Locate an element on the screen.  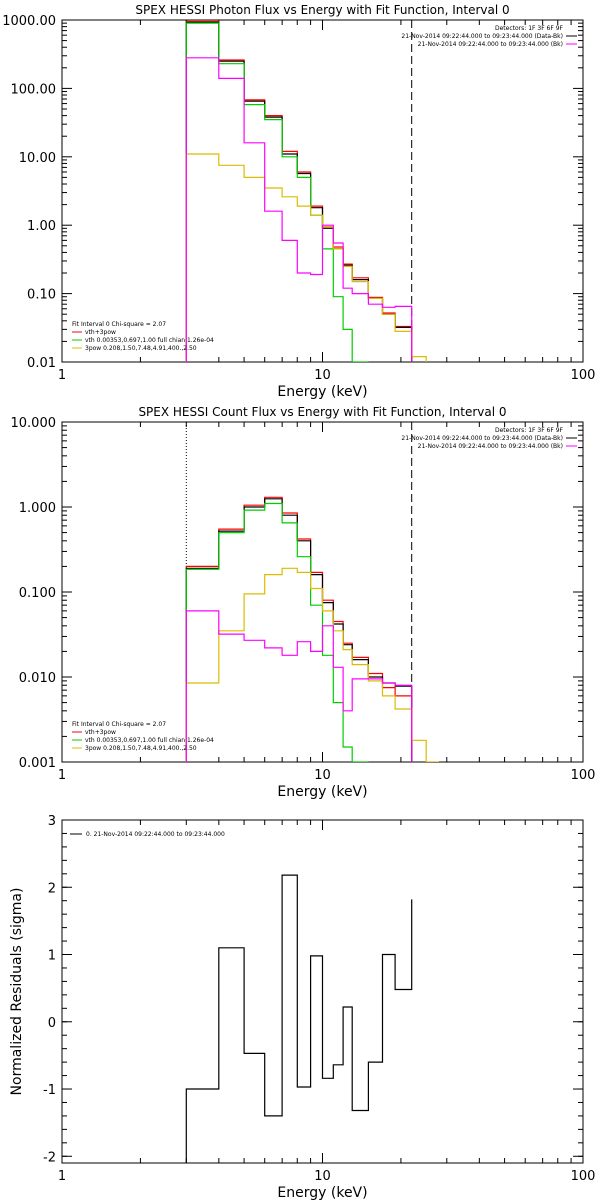
y-tick-label: 0.010 is located at coordinates (37, 678).